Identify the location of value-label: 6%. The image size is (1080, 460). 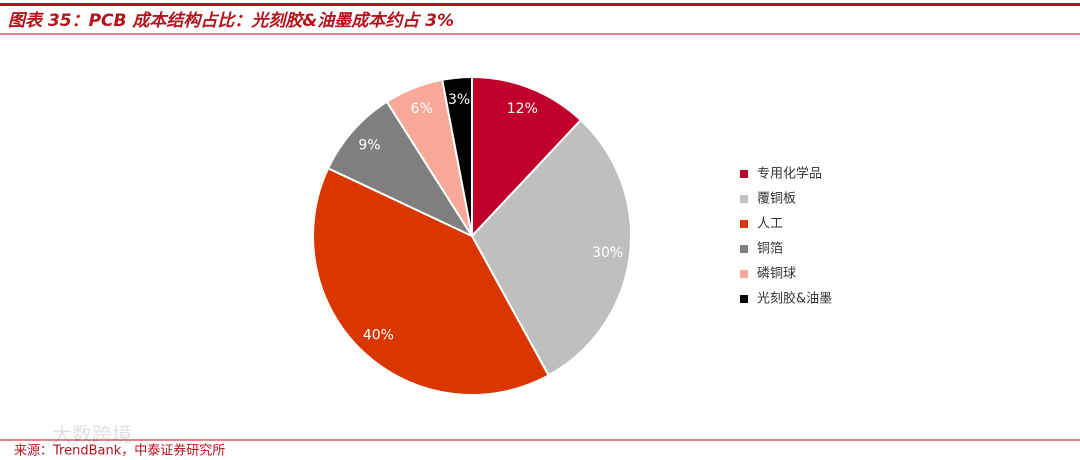
(422, 109).